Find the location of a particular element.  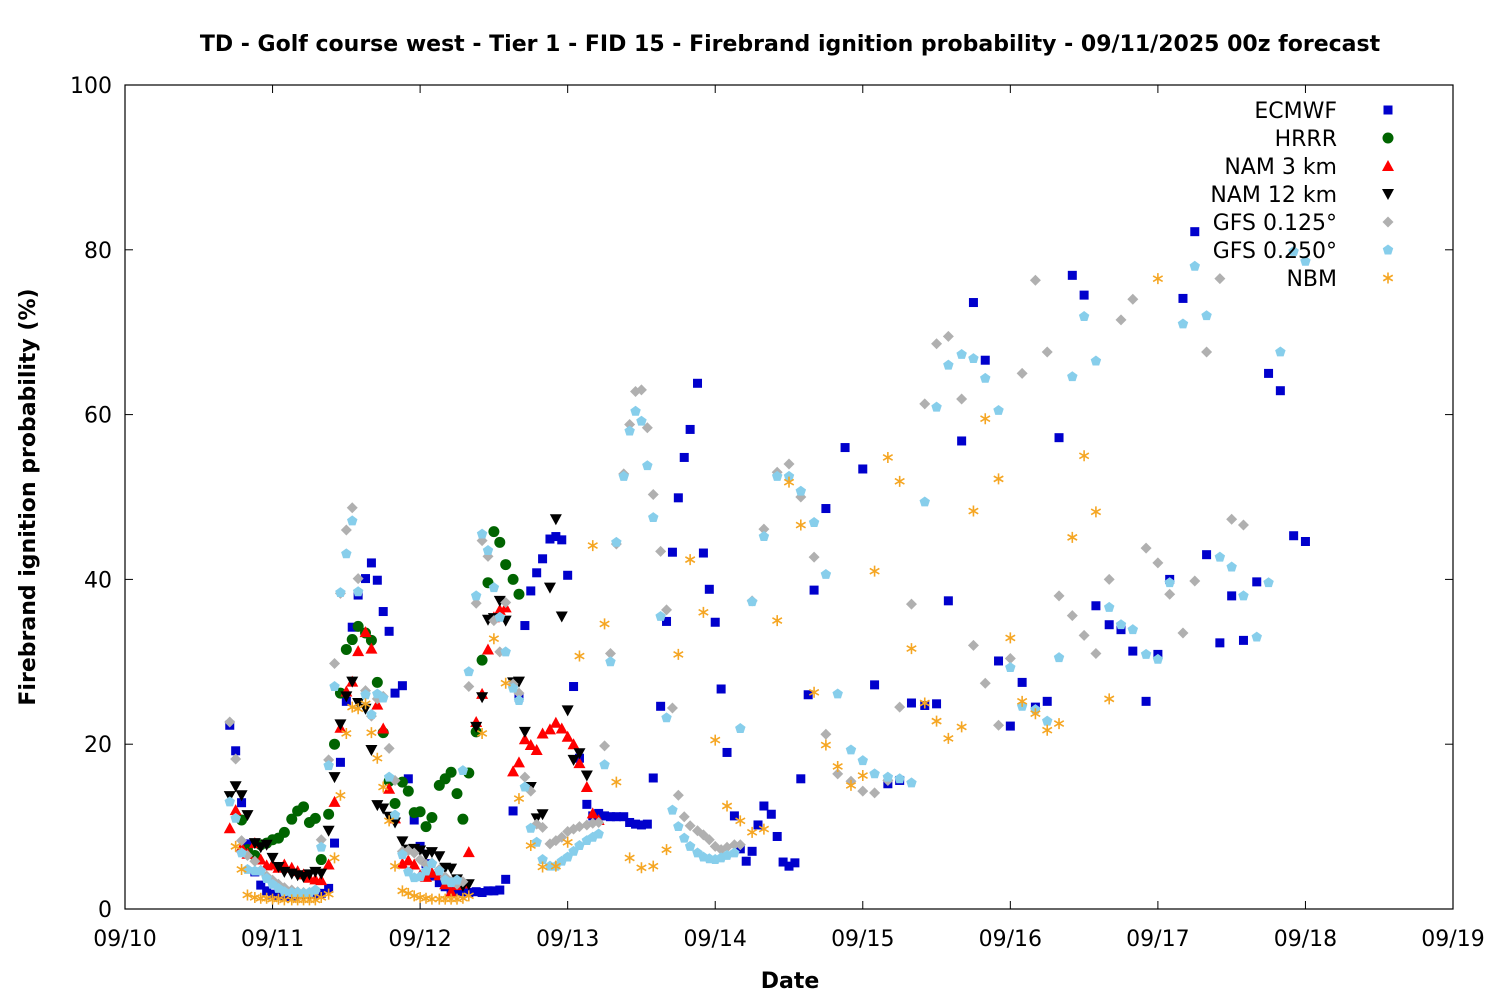

legend-marker is located at coordinates (1388, 165).